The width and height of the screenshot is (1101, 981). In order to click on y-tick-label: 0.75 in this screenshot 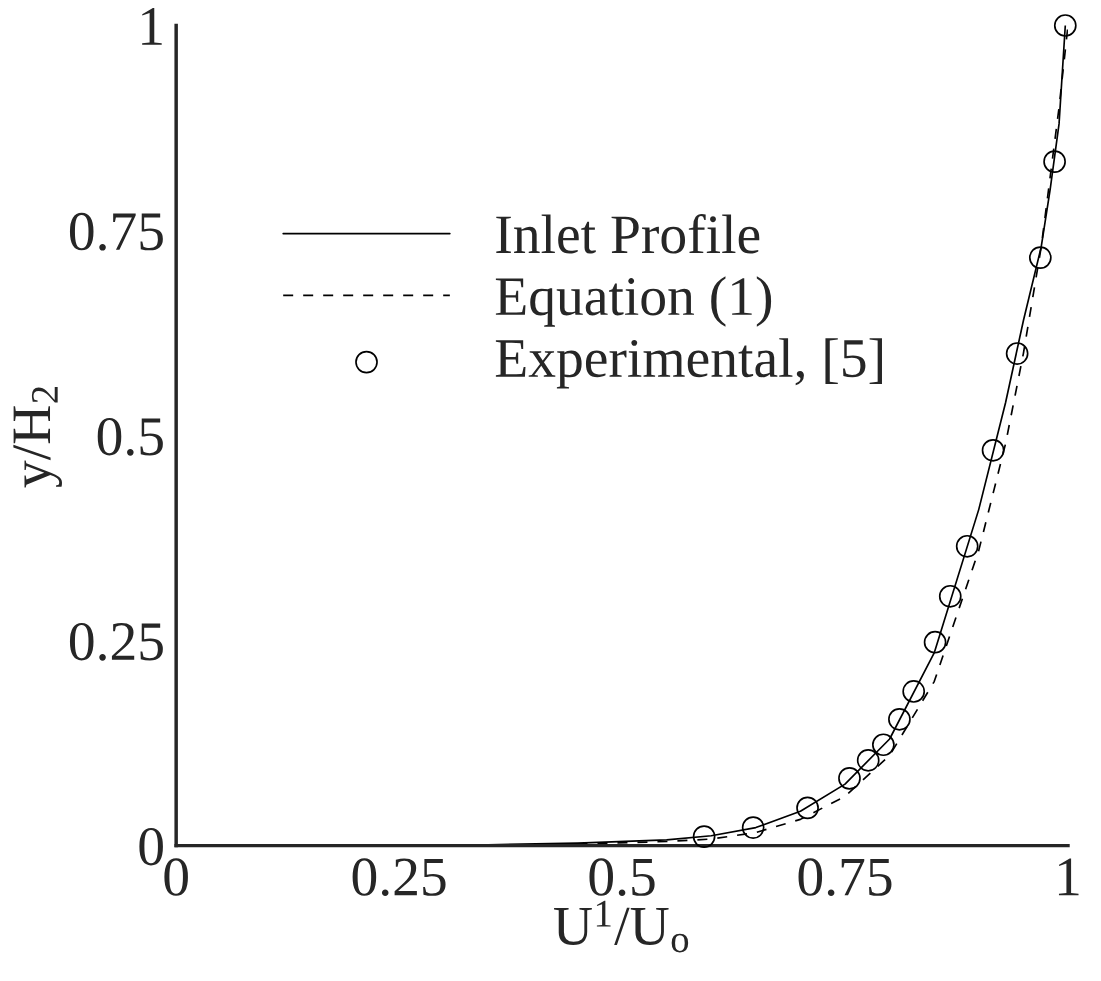, I will do `click(116, 231)`.